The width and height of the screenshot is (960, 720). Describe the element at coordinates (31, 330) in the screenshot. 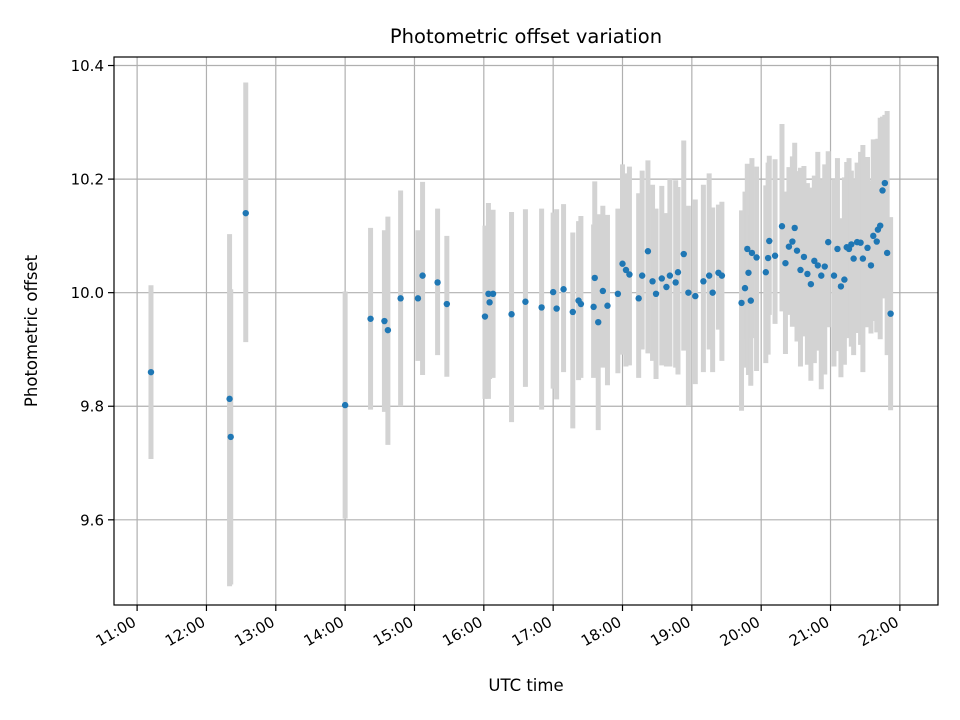

I see `y-axis-title: Photometric offset` at that location.